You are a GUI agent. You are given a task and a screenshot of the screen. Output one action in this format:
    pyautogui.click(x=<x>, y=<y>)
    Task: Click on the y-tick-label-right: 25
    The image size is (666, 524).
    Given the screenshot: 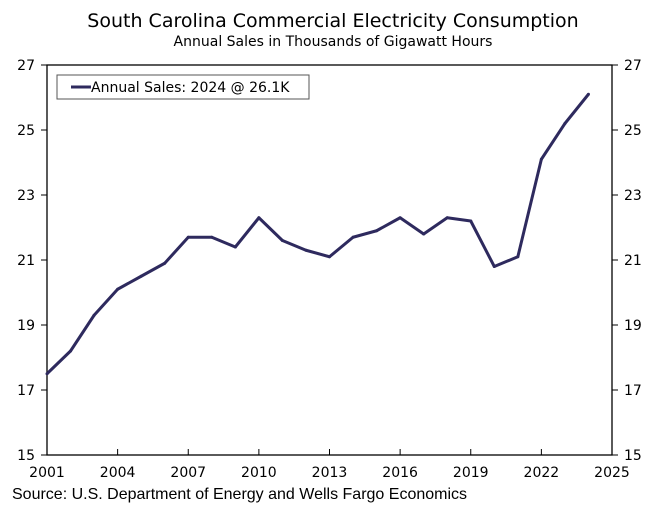 What is the action you would take?
    pyautogui.click(x=633, y=131)
    